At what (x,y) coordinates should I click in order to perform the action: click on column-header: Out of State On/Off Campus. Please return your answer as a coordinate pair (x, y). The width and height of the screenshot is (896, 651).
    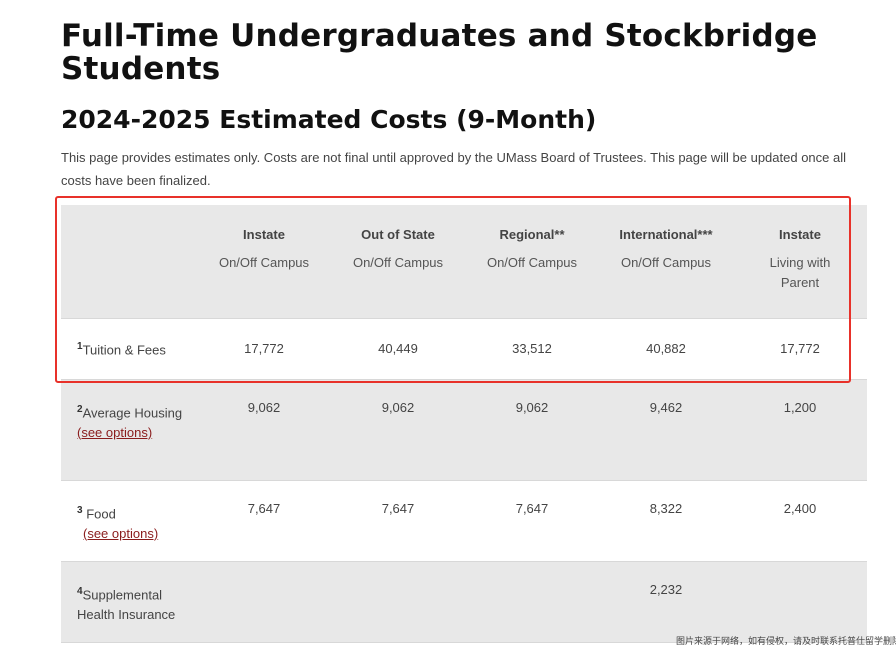
    Looking at the image, I should click on (398, 262).